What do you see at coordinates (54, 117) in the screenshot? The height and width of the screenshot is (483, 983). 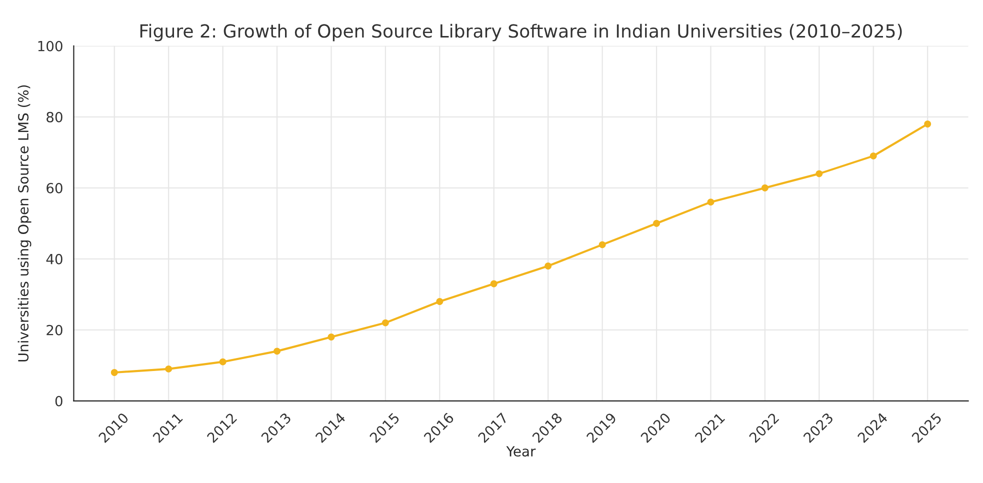 I see `y-tick-label: 80` at bounding box center [54, 117].